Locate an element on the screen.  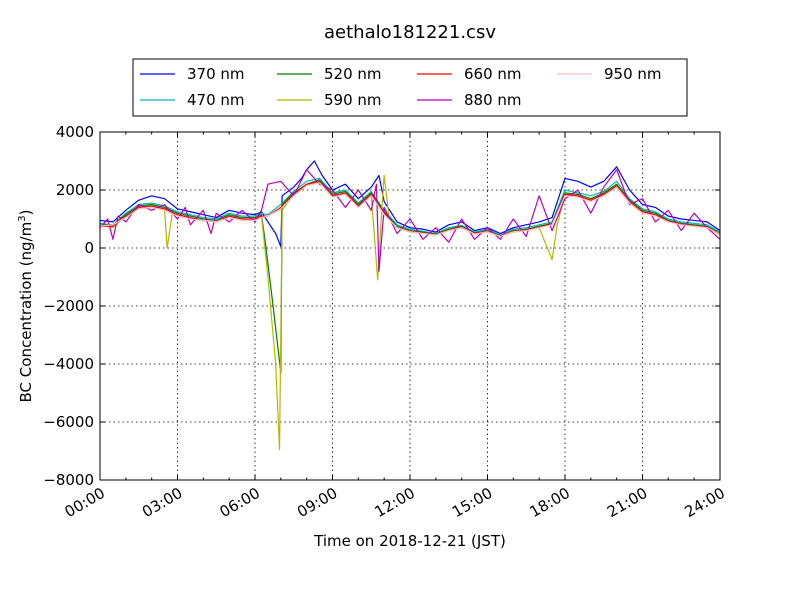
y-tick-label: −6000 is located at coordinates (68, 422).